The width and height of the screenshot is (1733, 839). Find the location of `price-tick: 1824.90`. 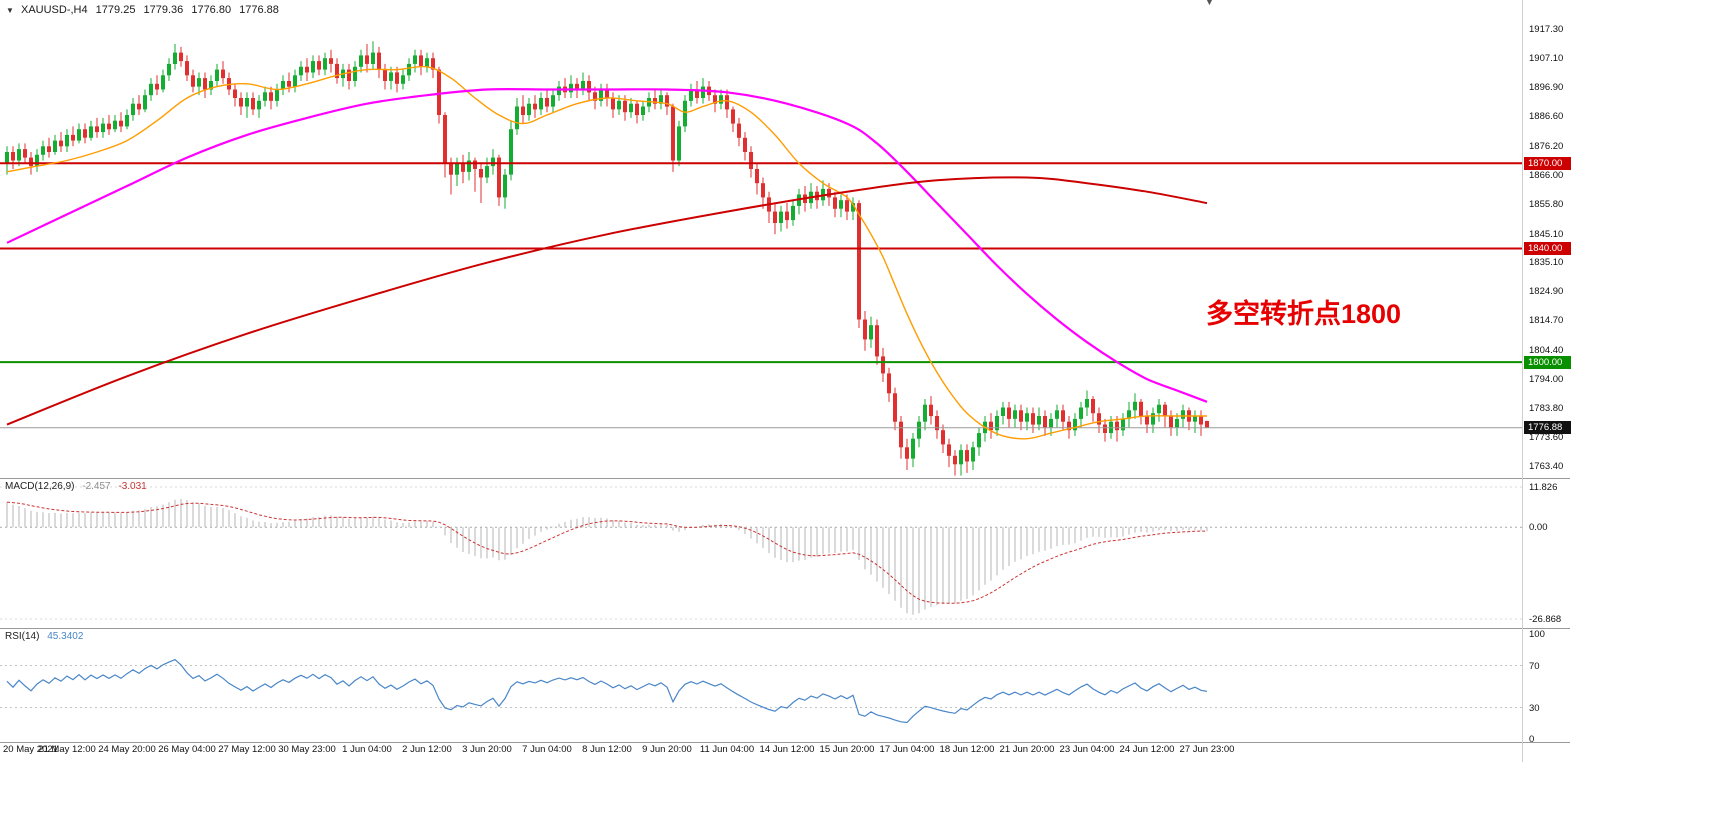

price-tick: 1824.90 is located at coordinates (1546, 291).